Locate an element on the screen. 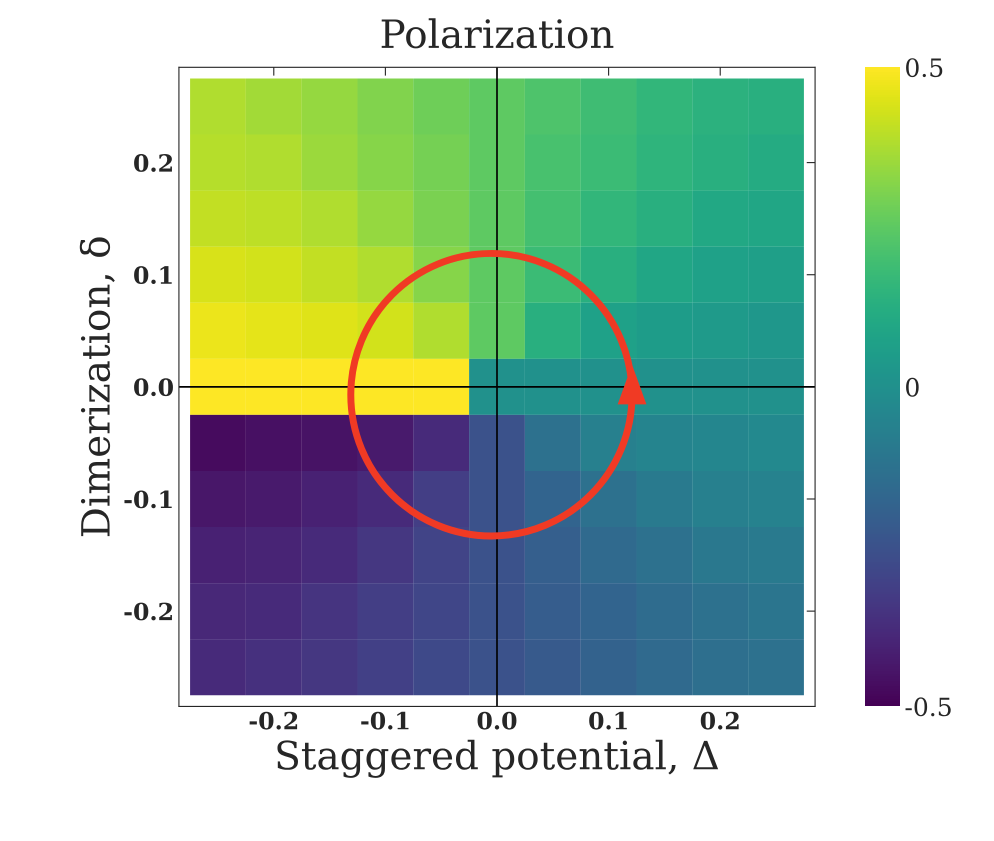 The height and width of the screenshot is (841, 994). y-tick-label: 0.0 is located at coordinates (153, 387).